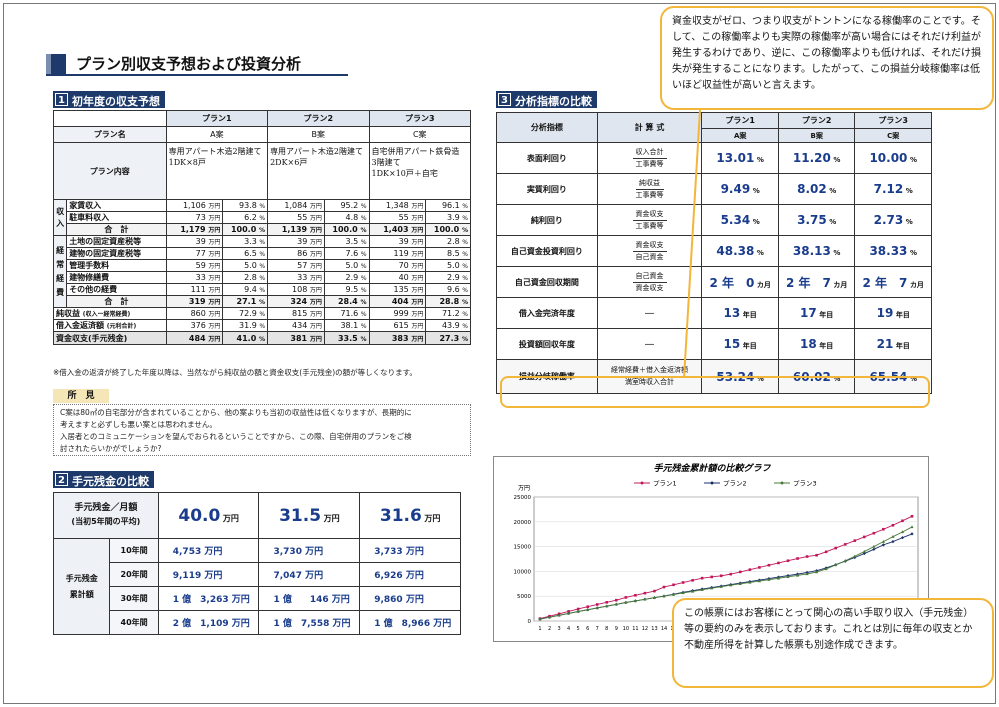 This screenshot has width=999, height=707. What do you see at coordinates (448, 205) in the screenshot?
I see `ratio-cell: 96.1 %` at bounding box center [448, 205].